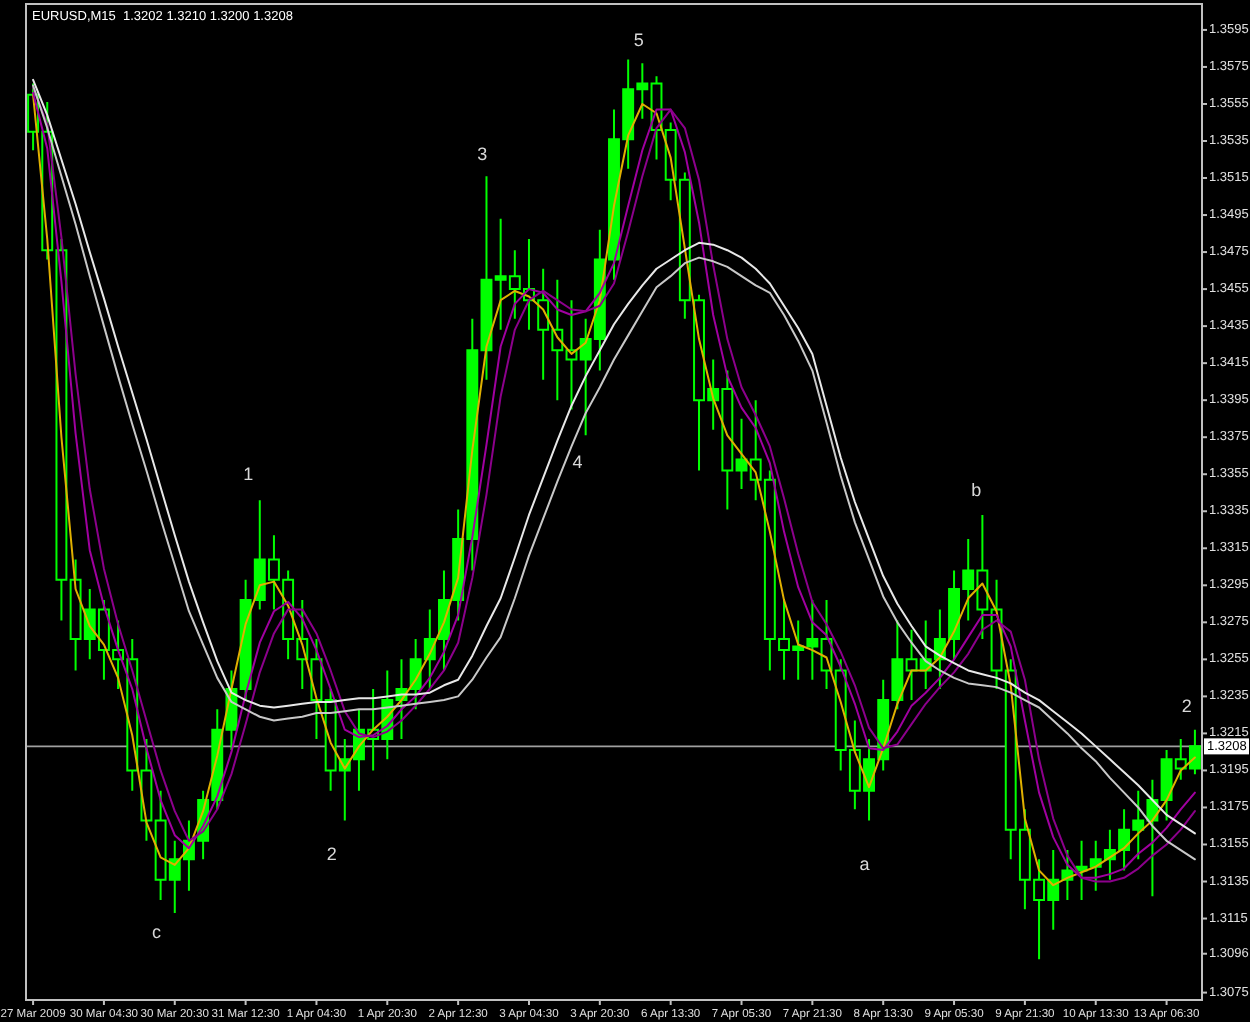 Image resolution: width=1250 pixels, height=1022 pixels. I want to click on annotation: c, so click(157, 932).